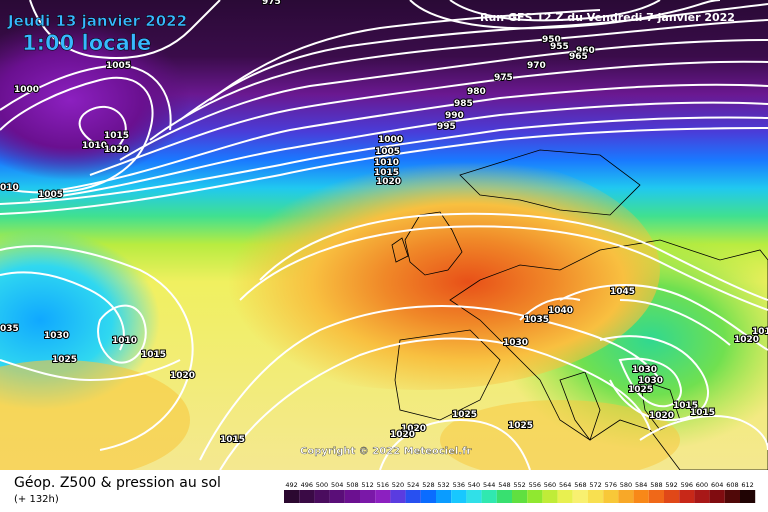 This screenshot has width=768, height=512. What do you see at coordinates (454, 116) in the screenshot?
I see `isobar-label: 990` at bounding box center [454, 116].